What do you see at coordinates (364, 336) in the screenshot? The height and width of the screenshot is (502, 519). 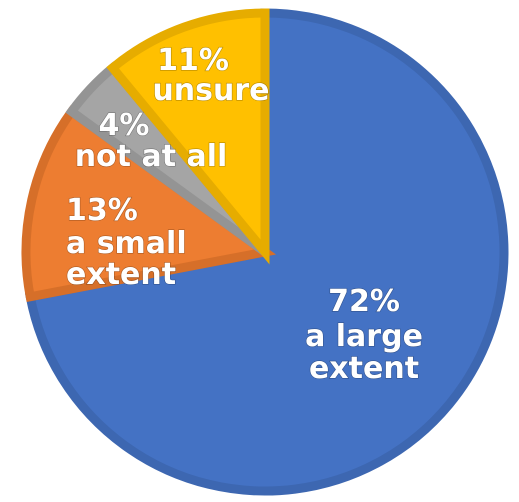 I see `slice-name-label-large-line1: a large` at bounding box center [364, 336].